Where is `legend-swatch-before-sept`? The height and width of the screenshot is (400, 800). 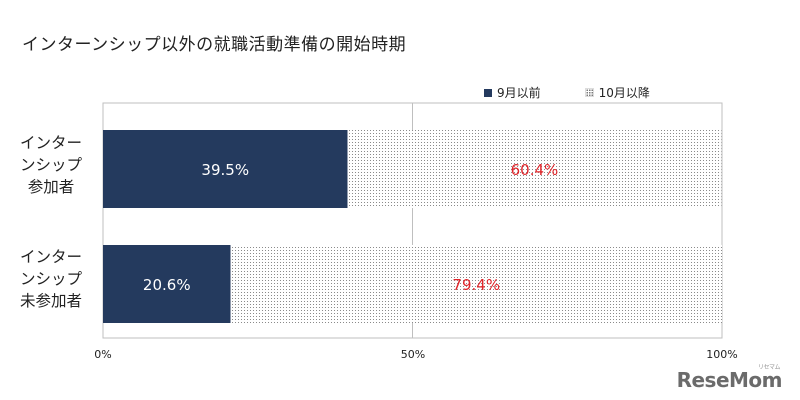 legend-swatch-before-sept is located at coordinates (488, 92).